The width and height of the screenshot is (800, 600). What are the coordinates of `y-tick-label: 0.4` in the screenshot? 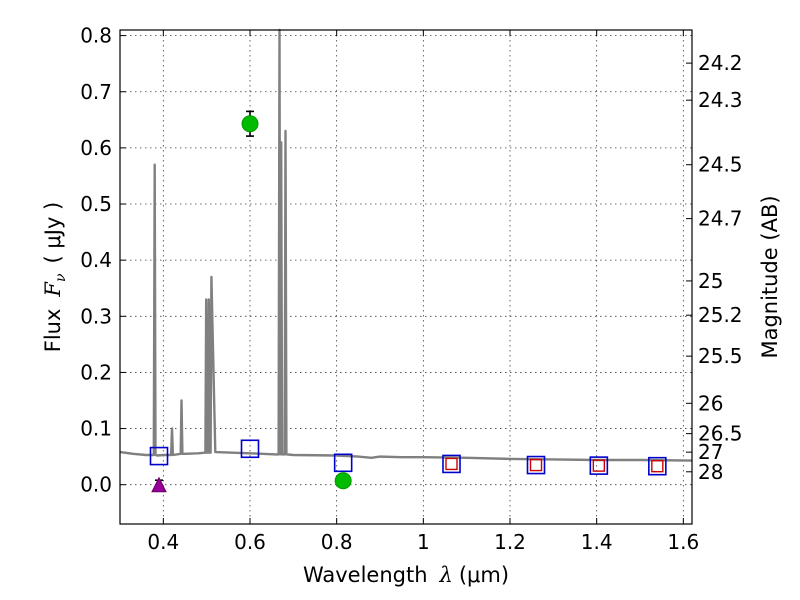 It's located at (96, 260).